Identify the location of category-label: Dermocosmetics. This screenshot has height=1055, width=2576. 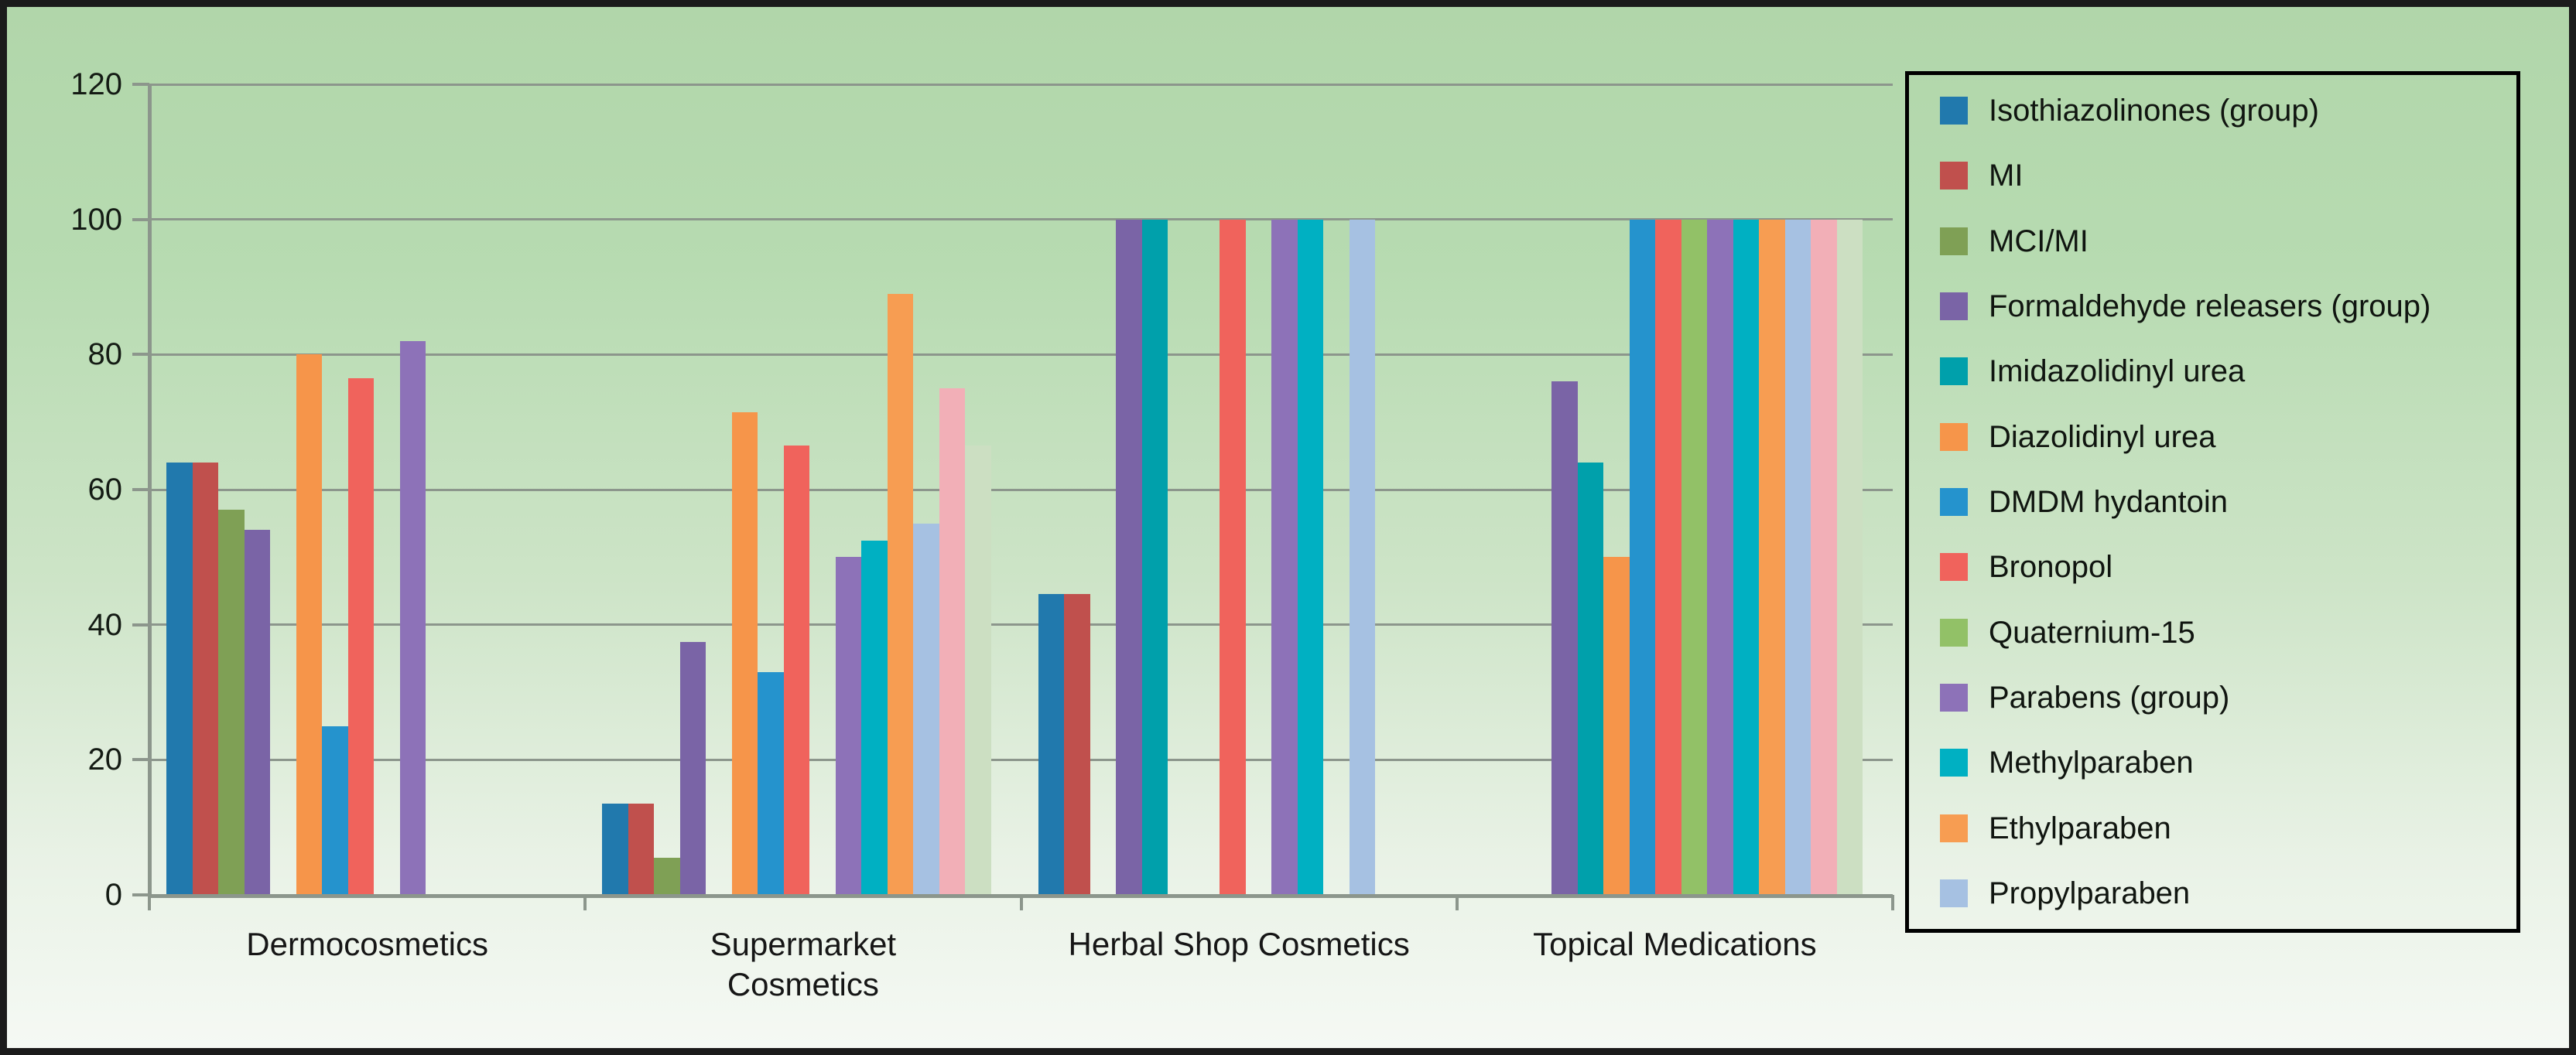
(367, 944).